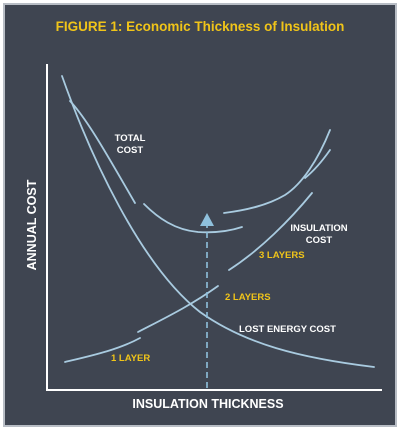 Image resolution: width=400 pixels, height=430 pixels. Describe the element at coordinates (207, 404) in the screenshot. I see `x-axis-label: INSULATION THICKNESS` at that location.